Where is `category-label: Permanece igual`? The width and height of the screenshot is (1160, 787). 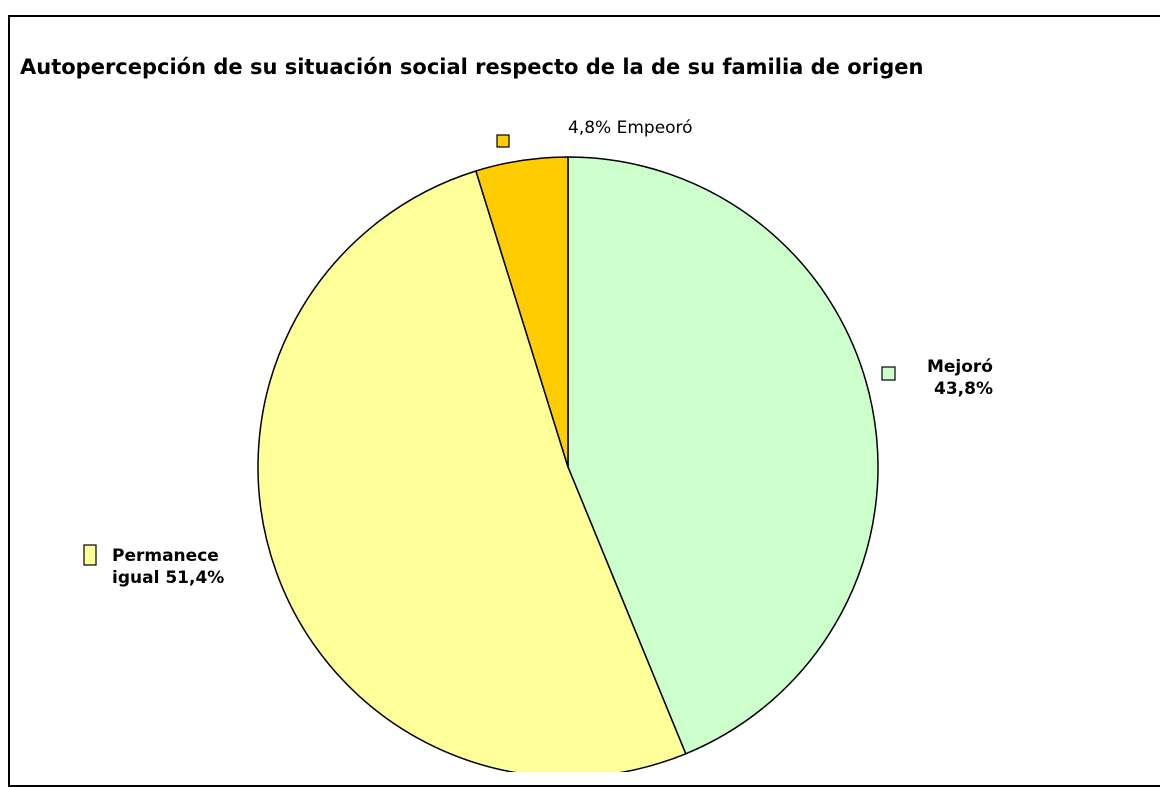
category-label: Permanece igual is located at coordinates (165, 567).